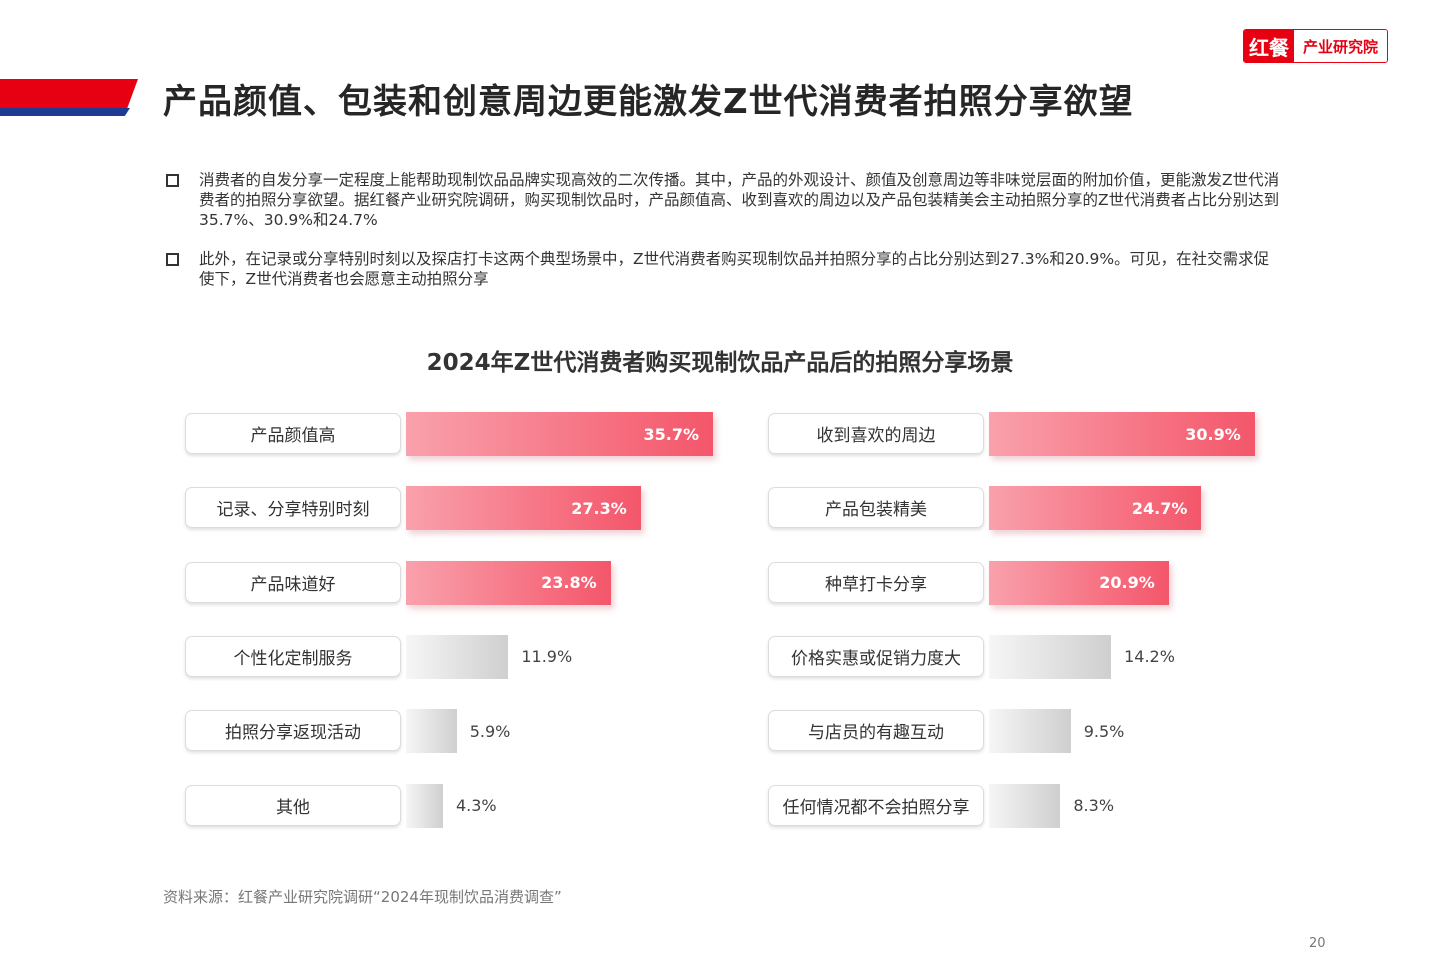 The height and width of the screenshot is (960, 1440). Describe the element at coordinates (876, 508) in the screenshot. I see `category-label: 产品包装精美` at that location.